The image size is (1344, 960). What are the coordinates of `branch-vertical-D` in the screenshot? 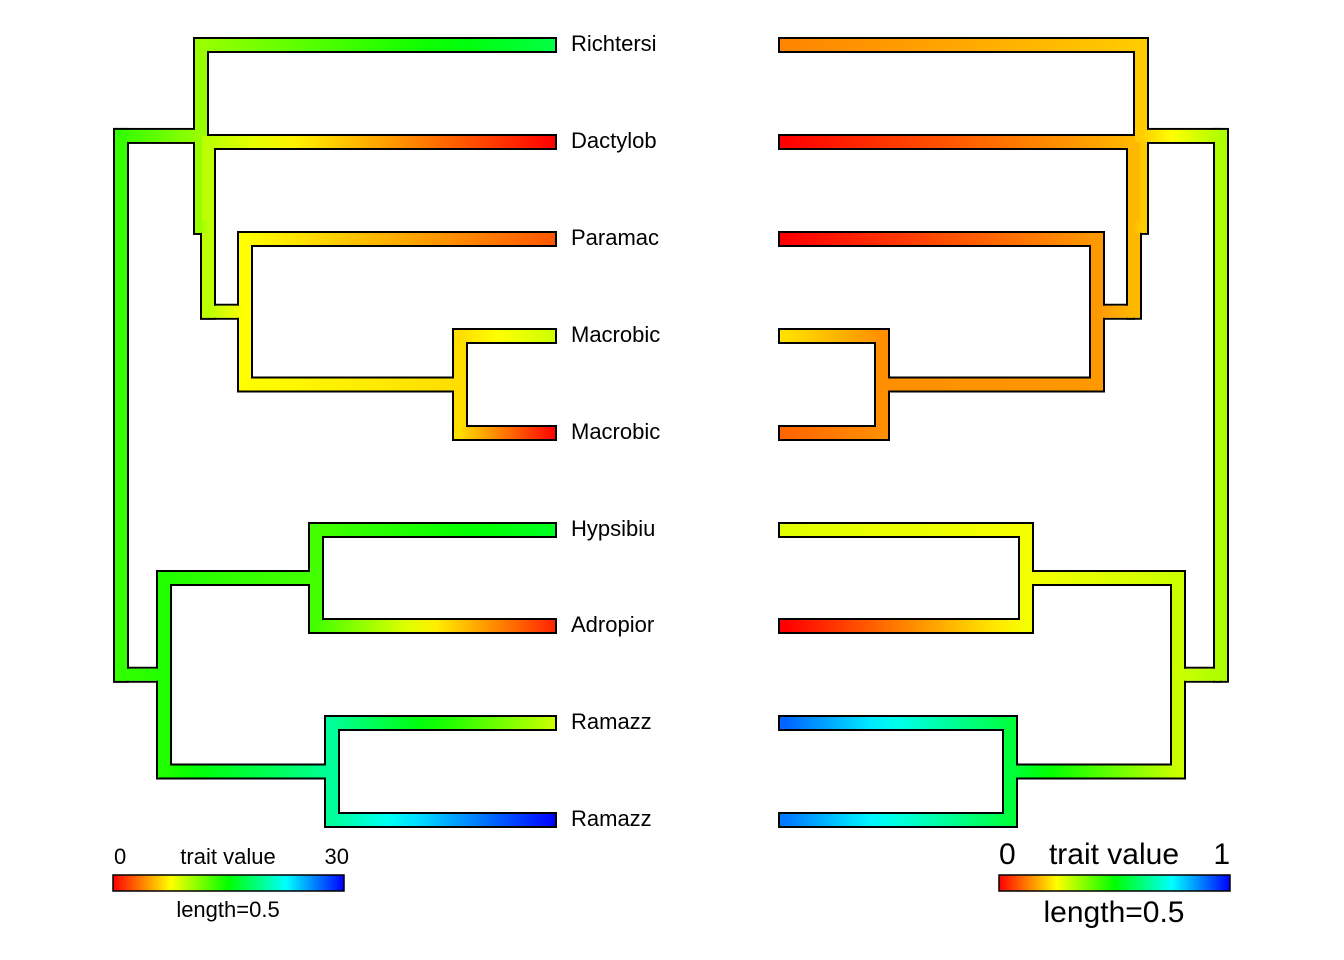 It's located at (460, 384).